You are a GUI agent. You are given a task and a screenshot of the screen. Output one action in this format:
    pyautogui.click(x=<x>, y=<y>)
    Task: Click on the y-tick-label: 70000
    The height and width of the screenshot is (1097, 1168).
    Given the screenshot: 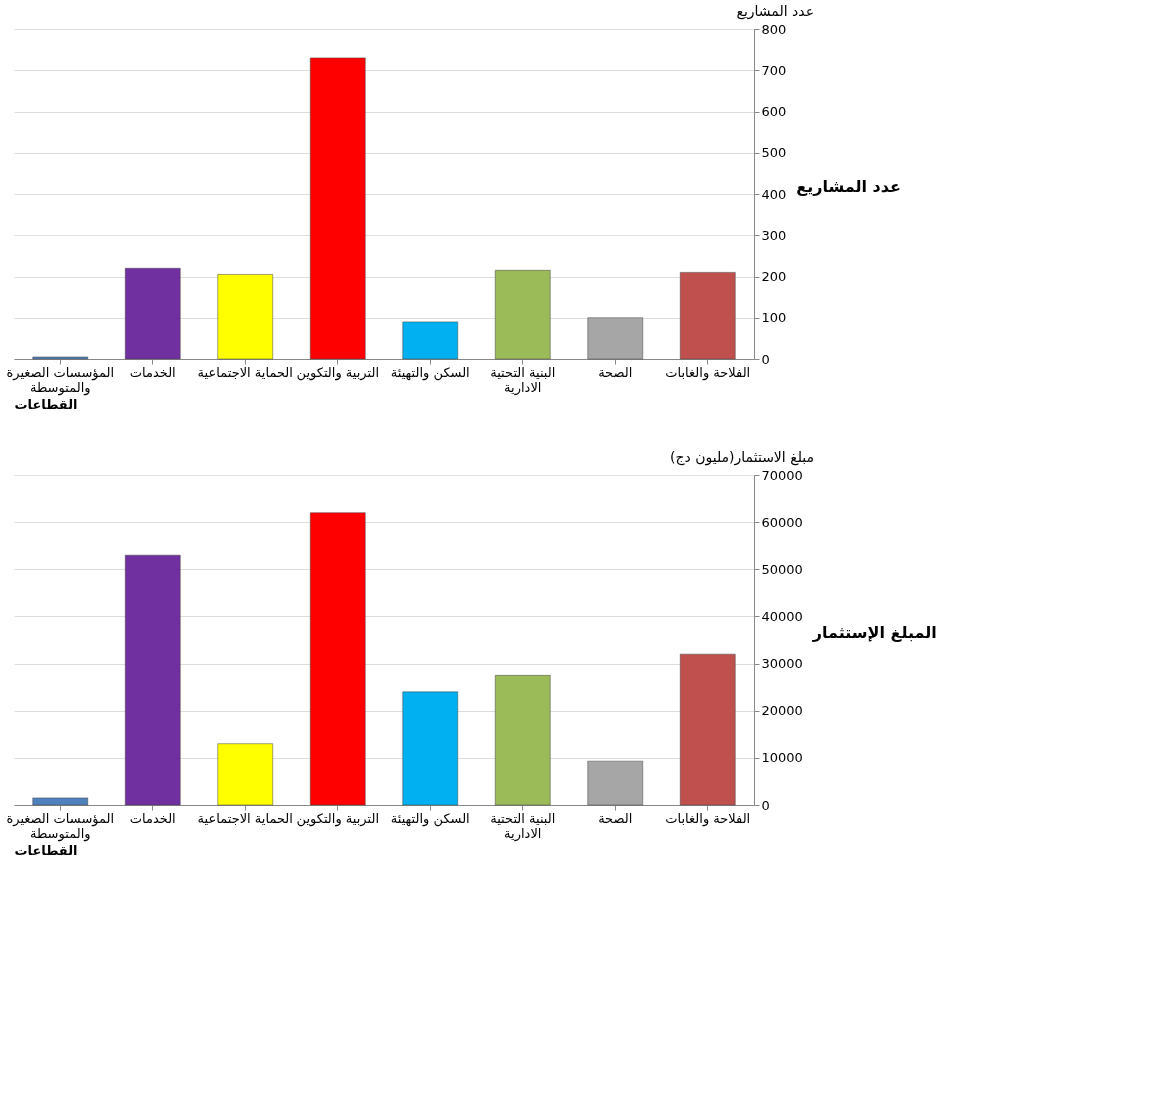 What is the action you would take?
    pyautogui.click(x=782, y=475)
    